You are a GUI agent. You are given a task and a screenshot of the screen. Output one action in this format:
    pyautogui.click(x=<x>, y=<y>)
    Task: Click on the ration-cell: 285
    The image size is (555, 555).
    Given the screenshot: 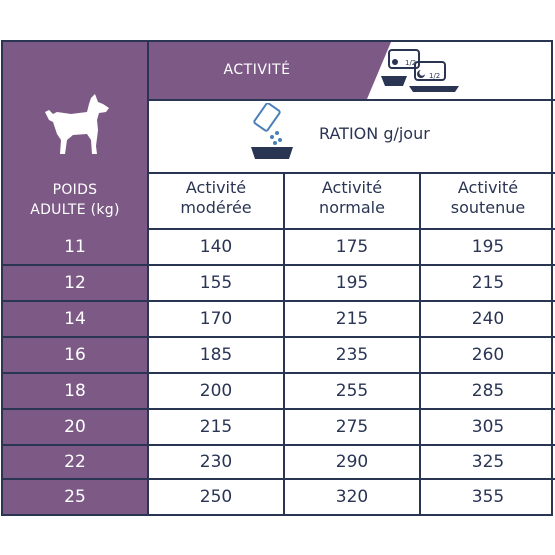 What is the action you would take?
    pyautogui.click(x=488, y=391)
    